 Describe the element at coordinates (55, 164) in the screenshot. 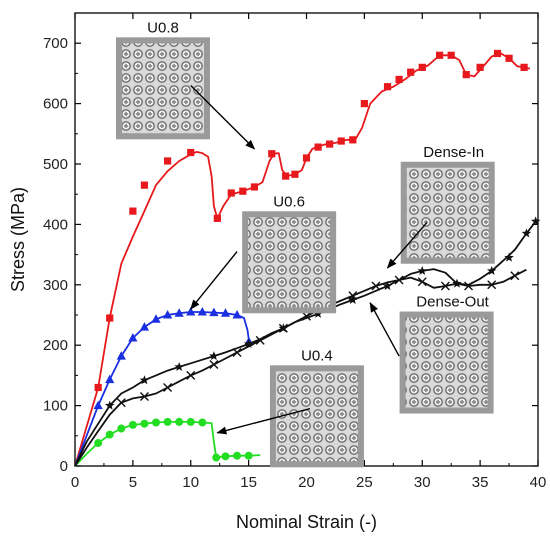

I see `y-tick-label: 500` at that location.